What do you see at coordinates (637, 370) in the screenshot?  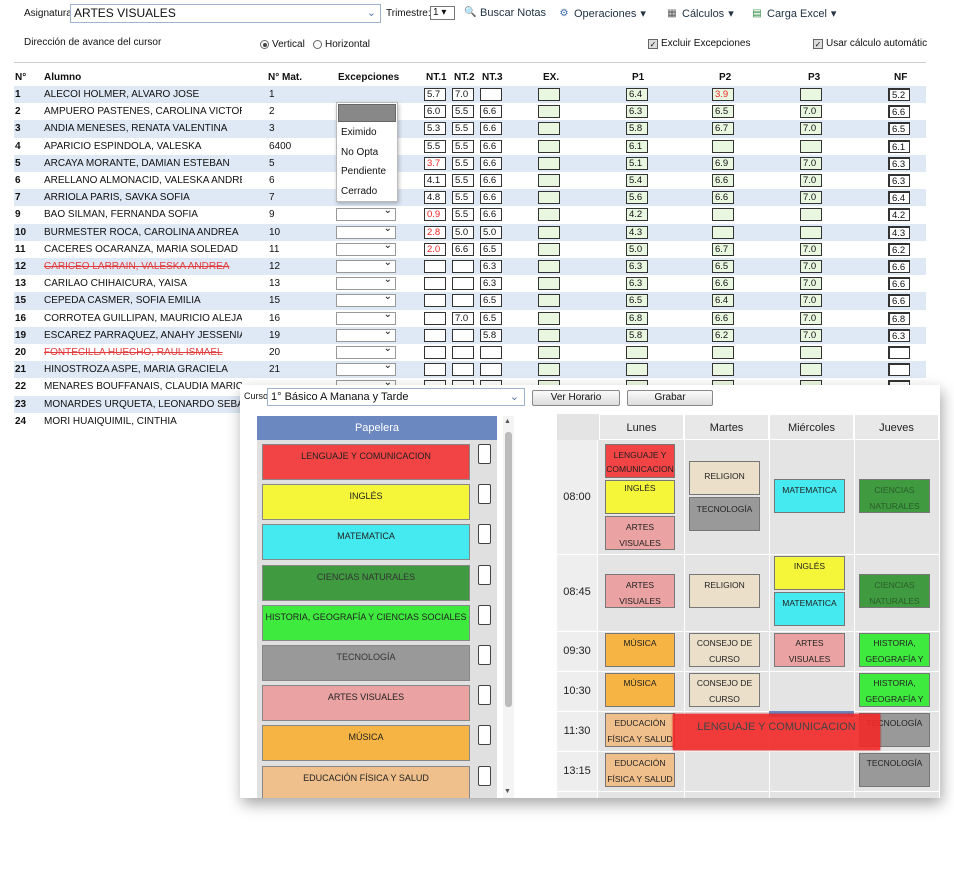 I see `p1-input` at bounding box center [637, 370].